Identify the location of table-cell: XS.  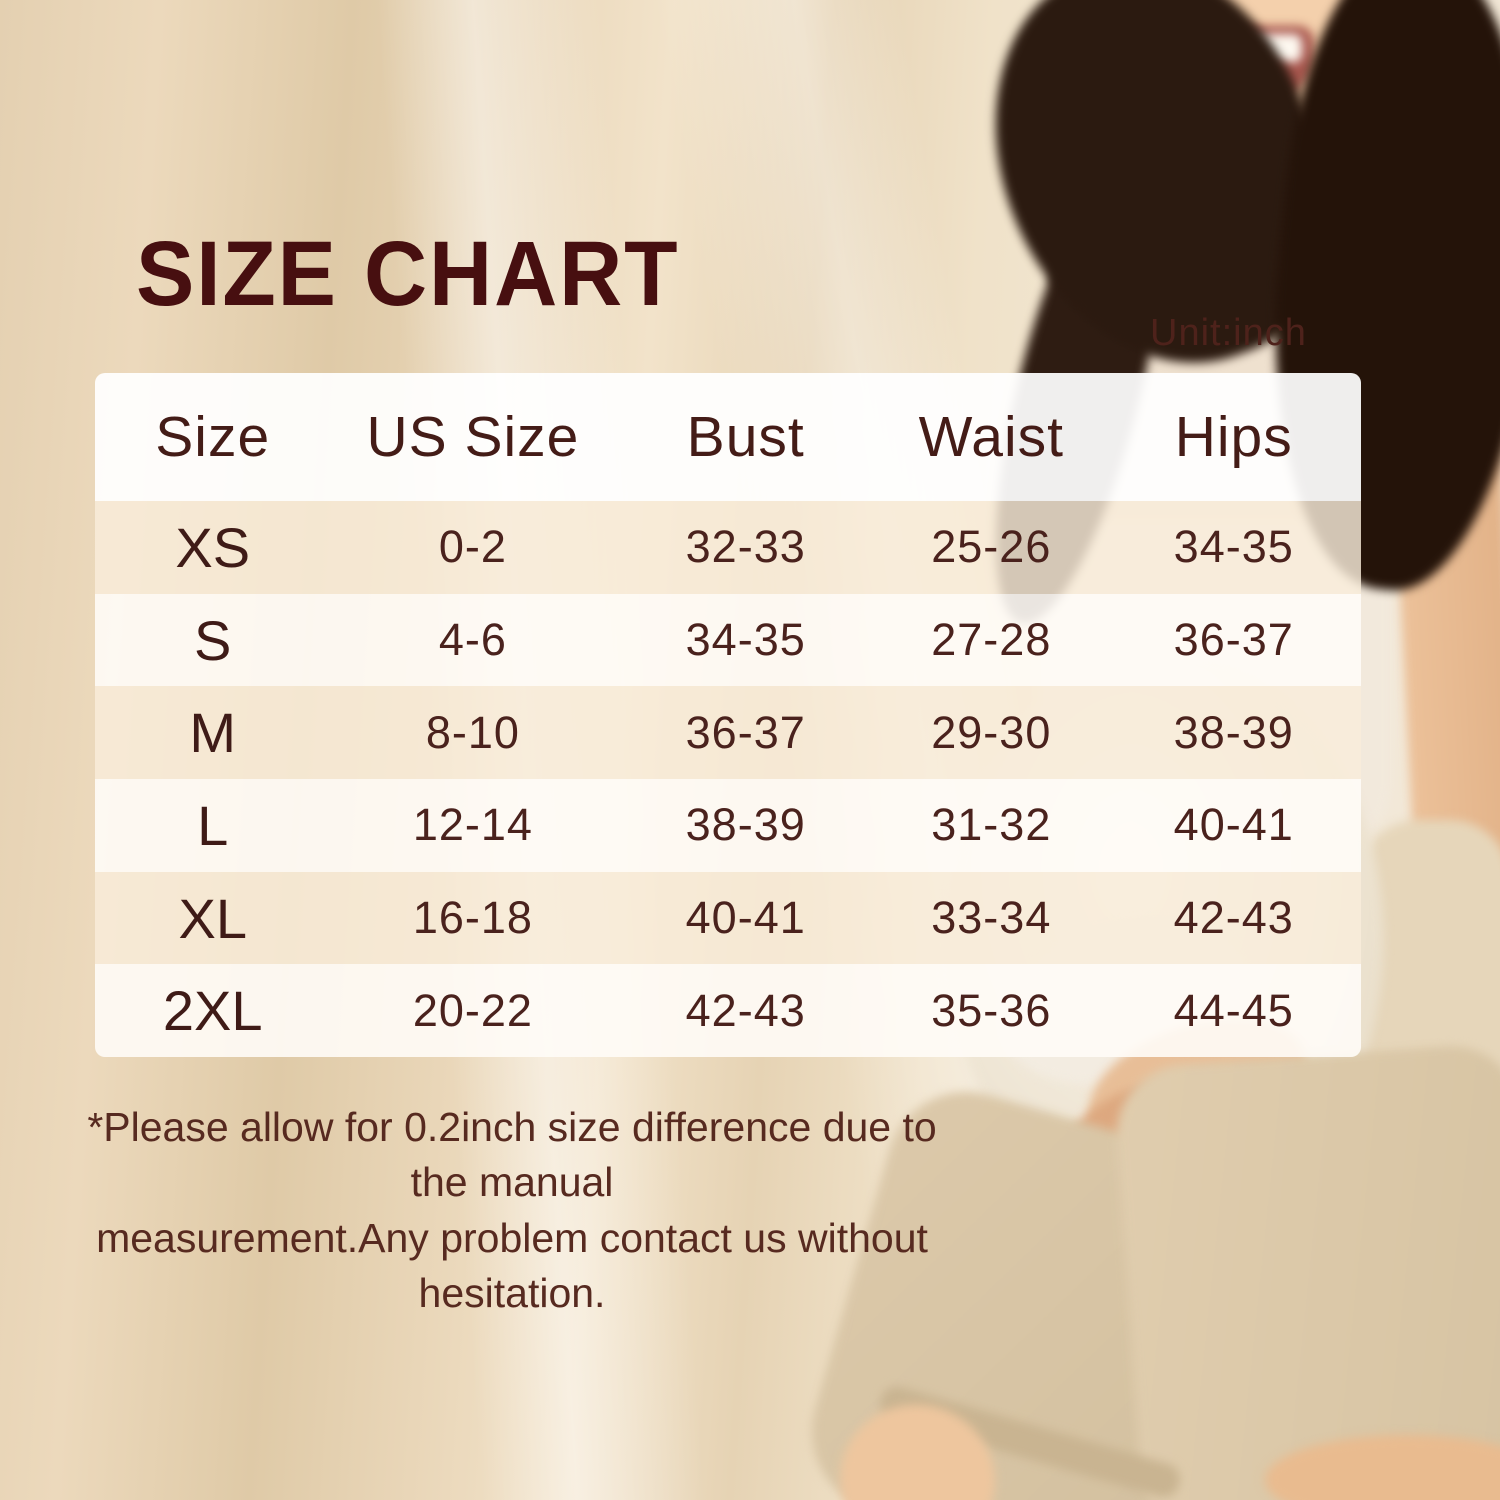
(213, 547).